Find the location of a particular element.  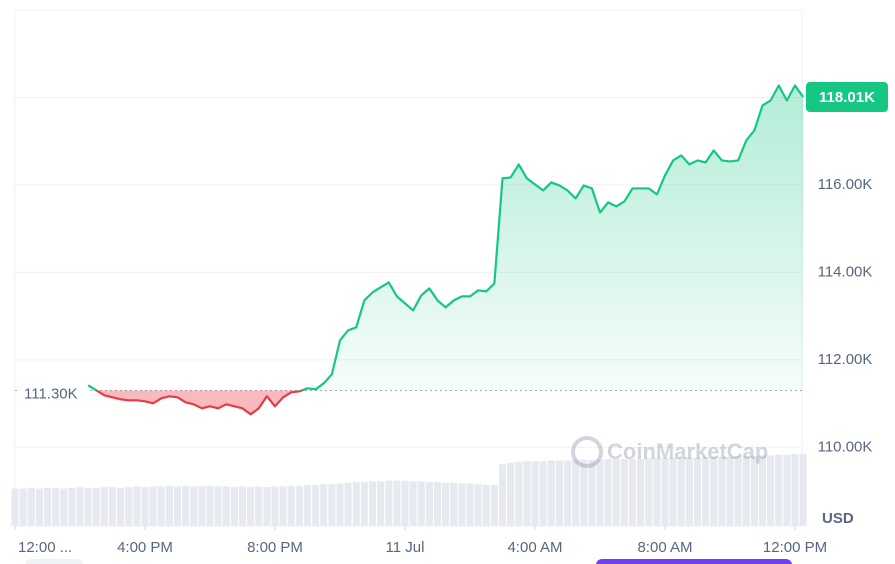

y-tick-label: 112.00K is located at coordinates (845, 359).